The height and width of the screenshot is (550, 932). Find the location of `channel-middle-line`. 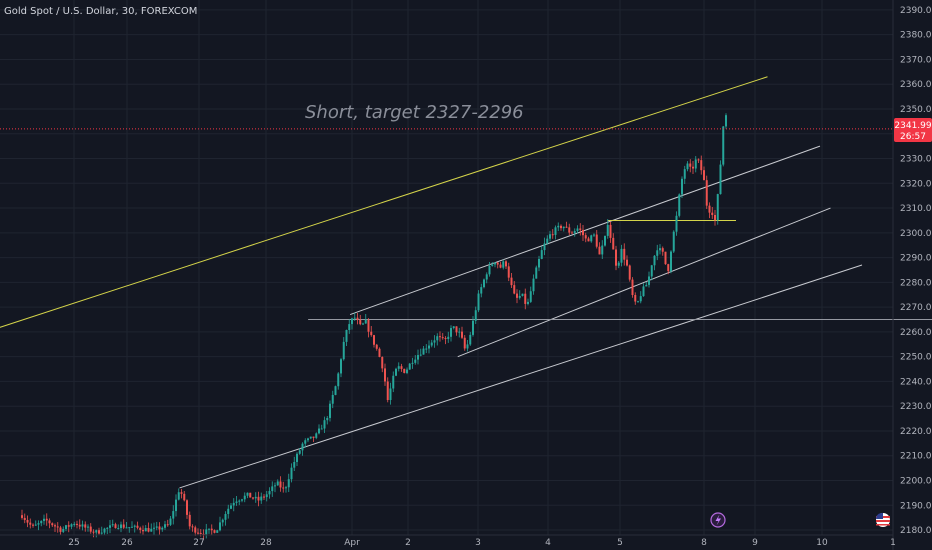

channel-middle-line is located at coordinates (644, 282).